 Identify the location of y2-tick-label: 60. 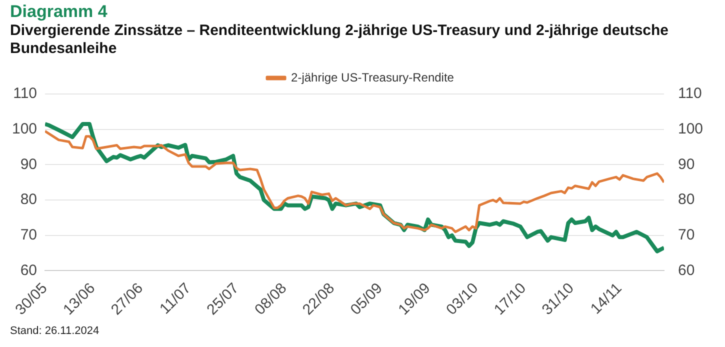
(686, 270).